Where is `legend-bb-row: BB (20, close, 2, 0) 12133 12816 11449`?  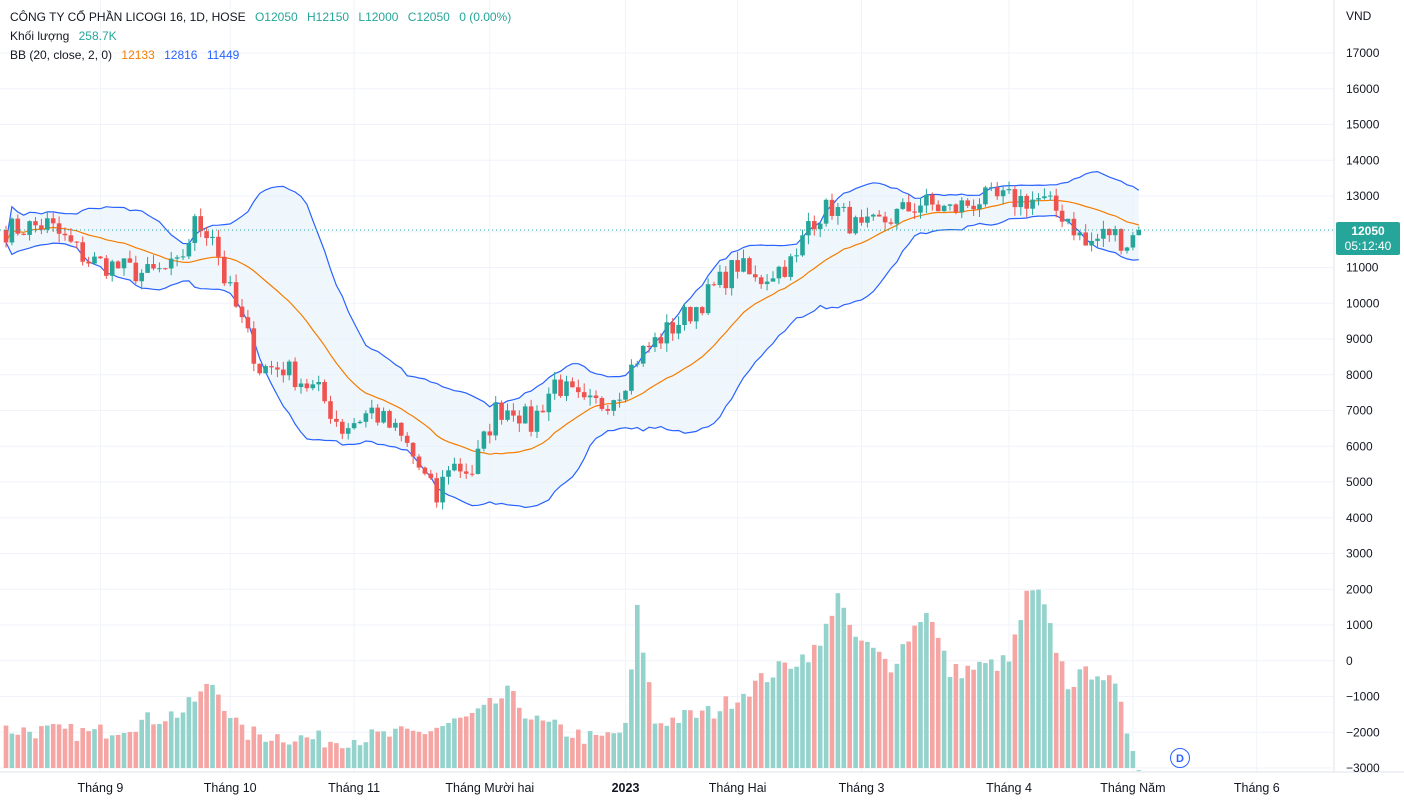
legend-bb-row: BB (20, close, 2, 0) 12133 12816 11449 is located at coordinates (260, 55).